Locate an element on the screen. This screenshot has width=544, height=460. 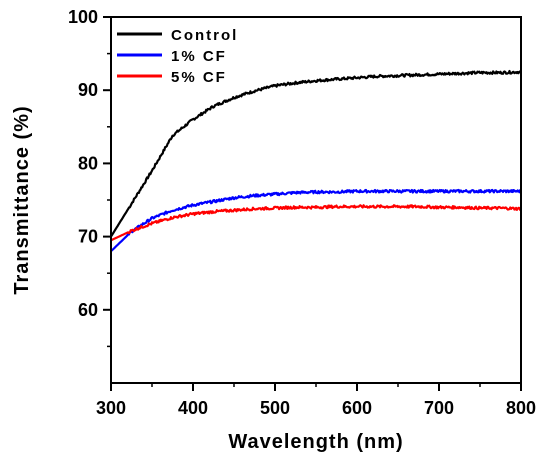
y-tick-label: 60 is located at coordinates (88, 310).